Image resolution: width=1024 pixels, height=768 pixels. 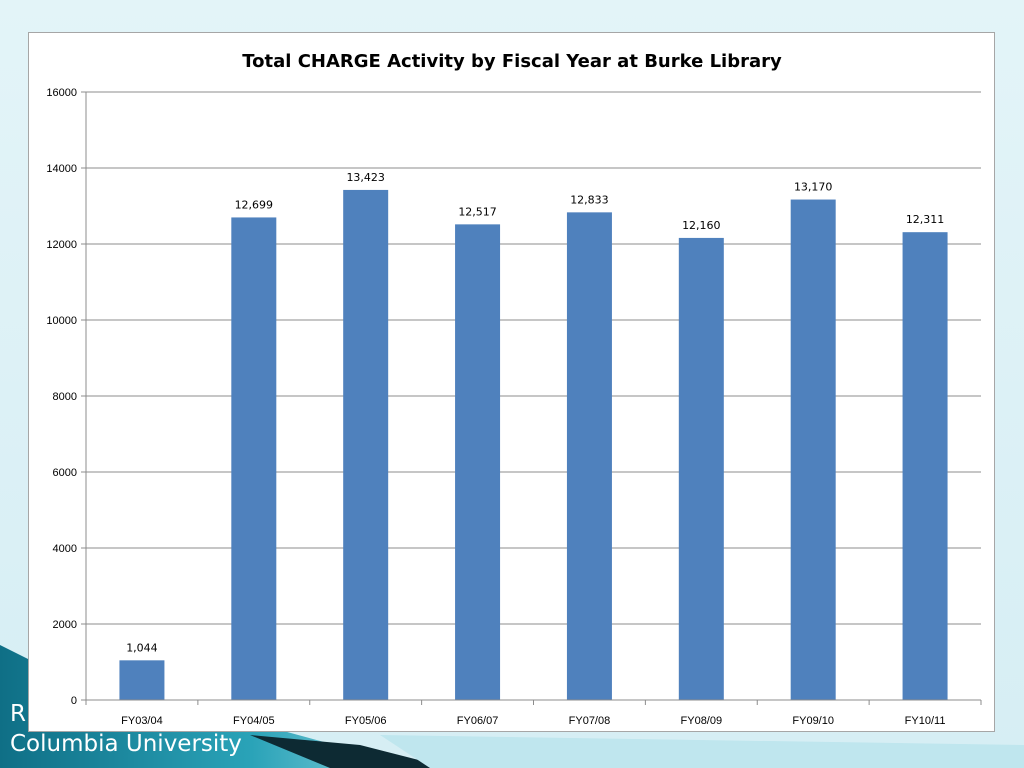 I want to click on x-tick-label: FY10/11, so click(x=925, y=721).